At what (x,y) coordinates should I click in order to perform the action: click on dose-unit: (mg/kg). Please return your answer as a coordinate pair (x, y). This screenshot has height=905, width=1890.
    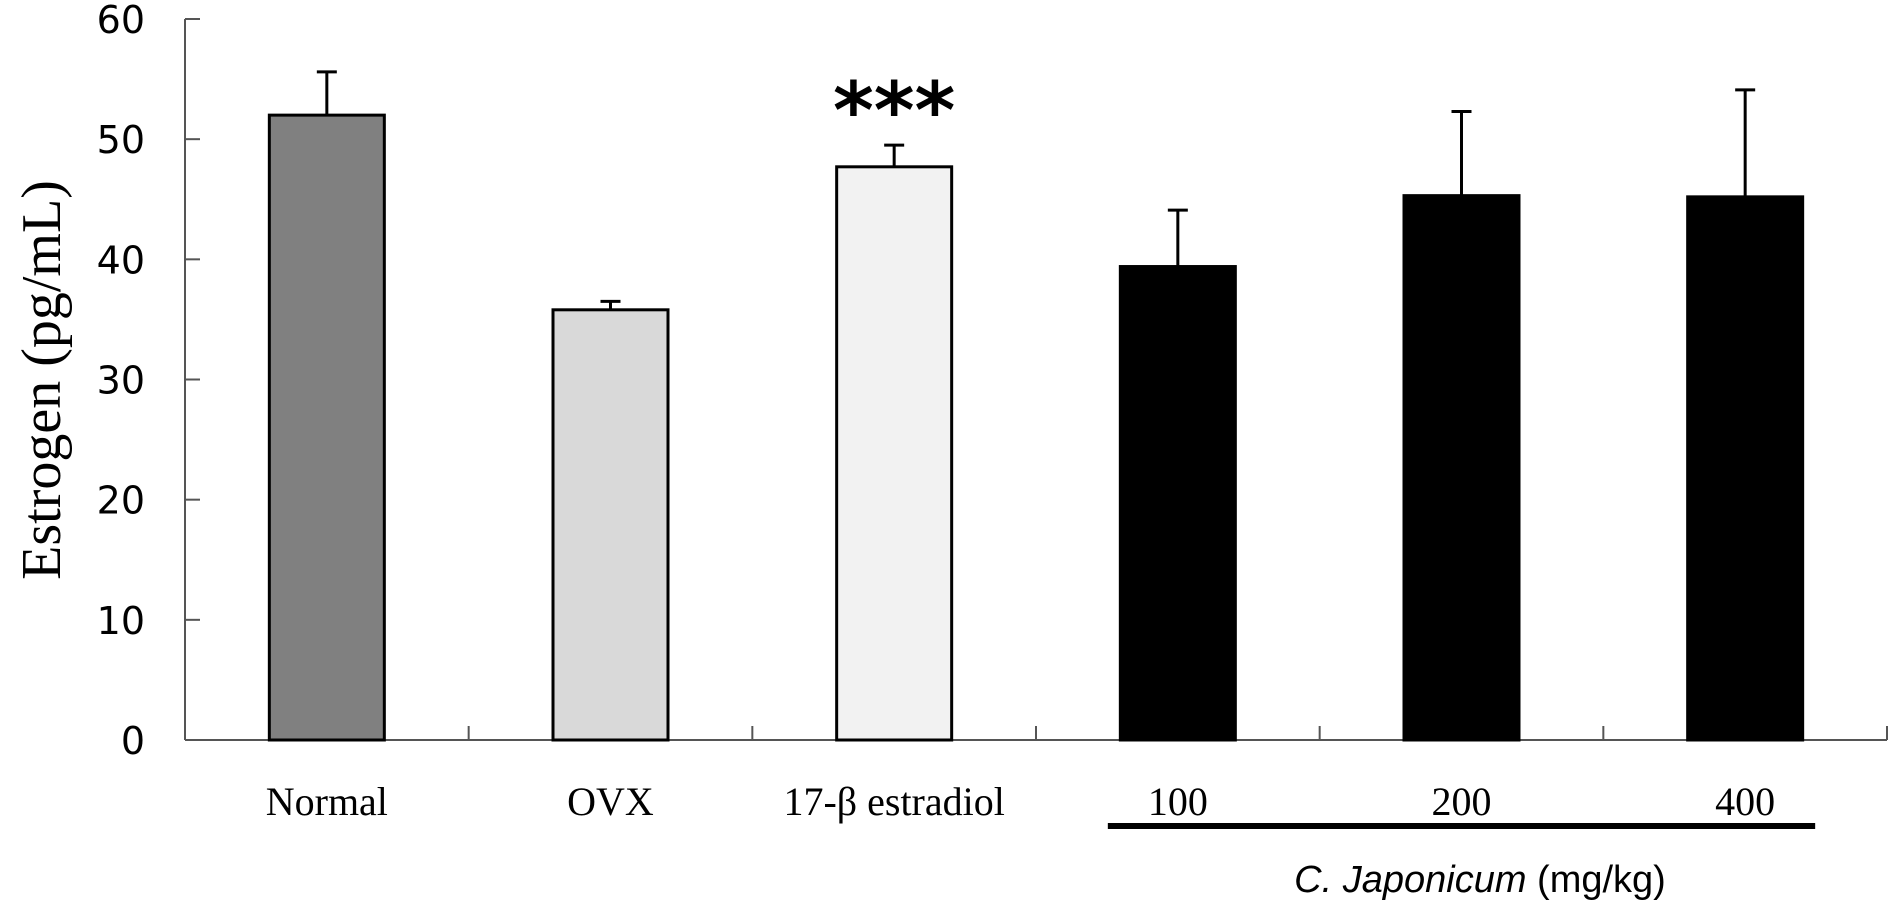
    Looking at the image, I should click on (1595, 880).